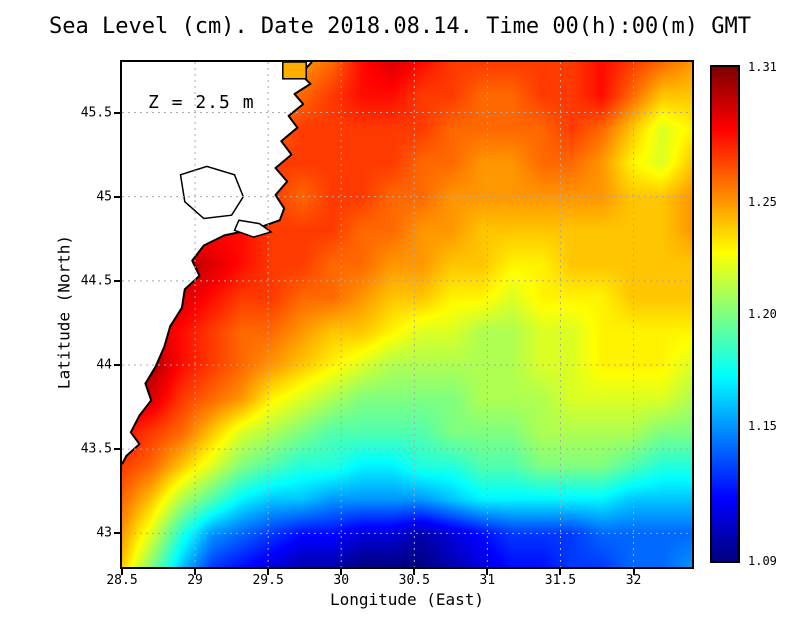 Image resolution: width=800 pixels, height=618 pixels. Describe the element at coordinates (407, 599) in the screenshot. I see `x-axis-label: Longitude (East)` at that location.